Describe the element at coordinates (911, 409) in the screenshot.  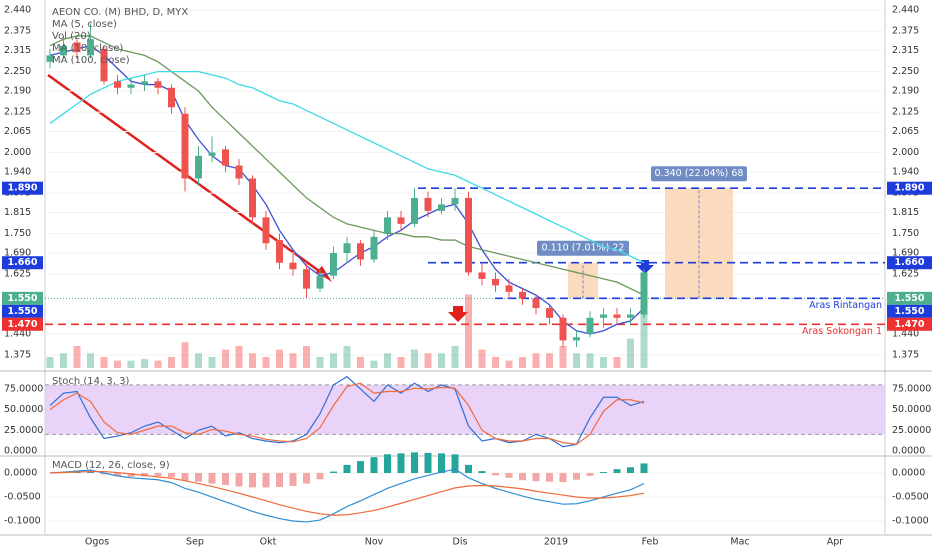
I see `y-tick-label: 50.0000` at that location.